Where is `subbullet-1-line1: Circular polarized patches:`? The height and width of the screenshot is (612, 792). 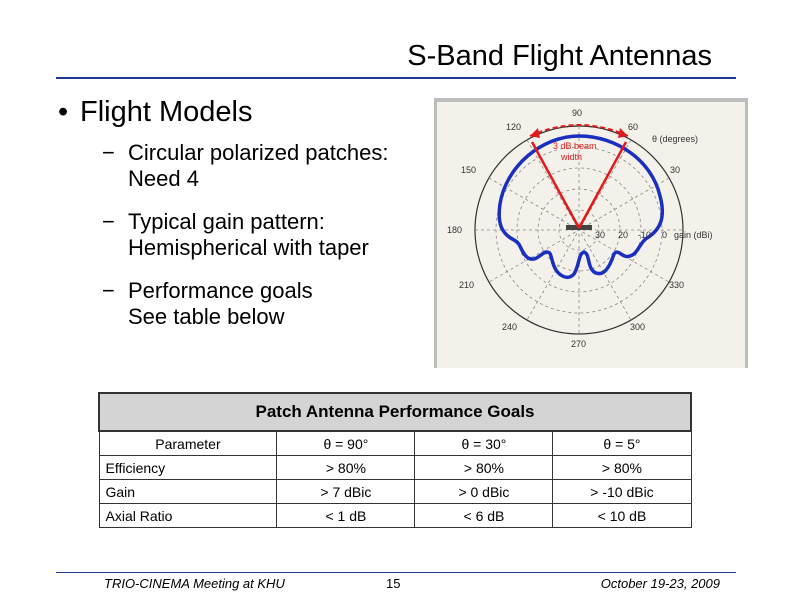
subbullet-1-line1: Circular polarized patches: is located at coordinates (258, 152).